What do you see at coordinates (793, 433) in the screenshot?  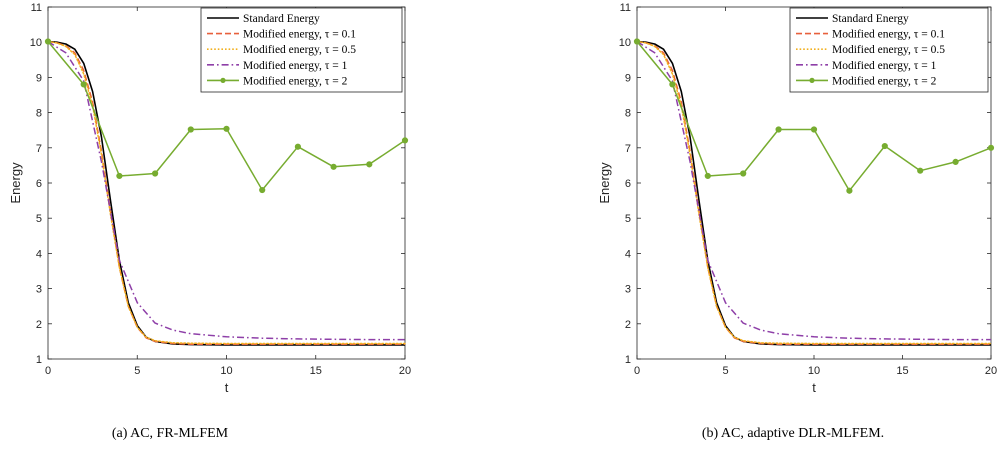 I see `subfigure-caption: (b) AC, adaptive DLR-MLFEM.` at bounding box center [793, 433].